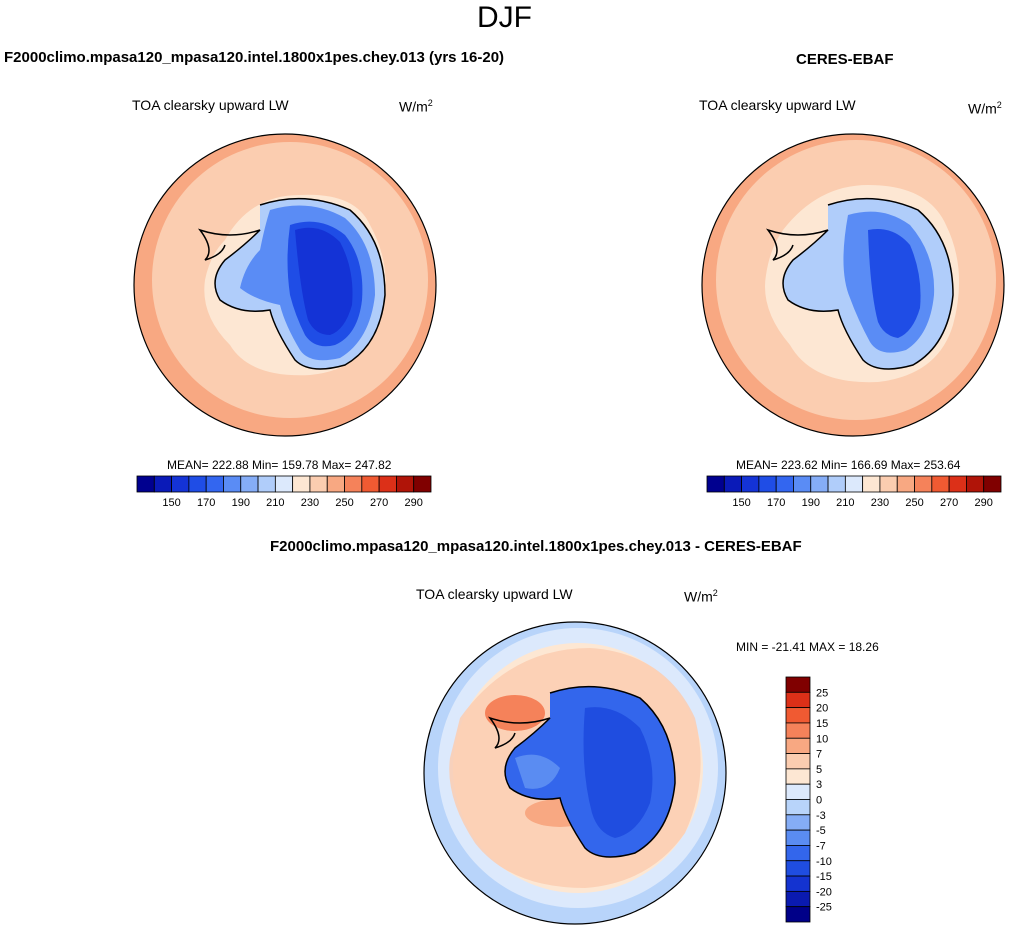 This screenshot has width=1009, height=929. What do you see at coordinates (777, 105) in the screenshot?
I see `panel-2-variable: TOA clearsky upward LW` at bounding box center [777, 105].